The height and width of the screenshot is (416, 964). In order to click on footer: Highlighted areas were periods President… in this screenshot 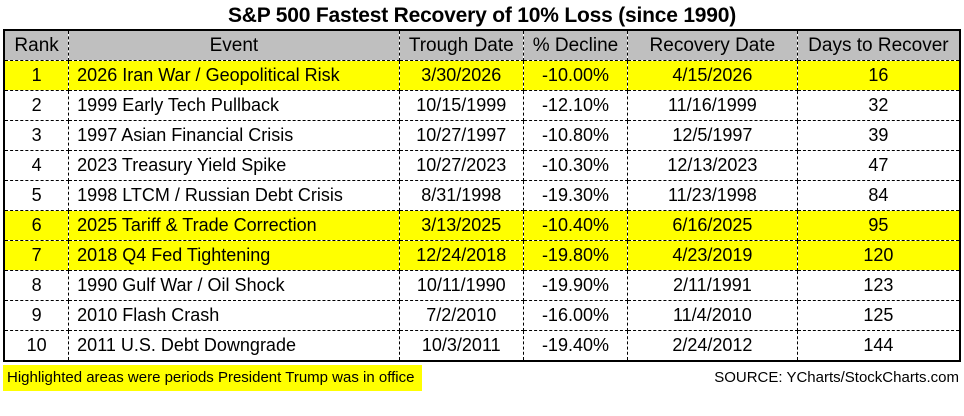, I will do `click(482, 378)`.